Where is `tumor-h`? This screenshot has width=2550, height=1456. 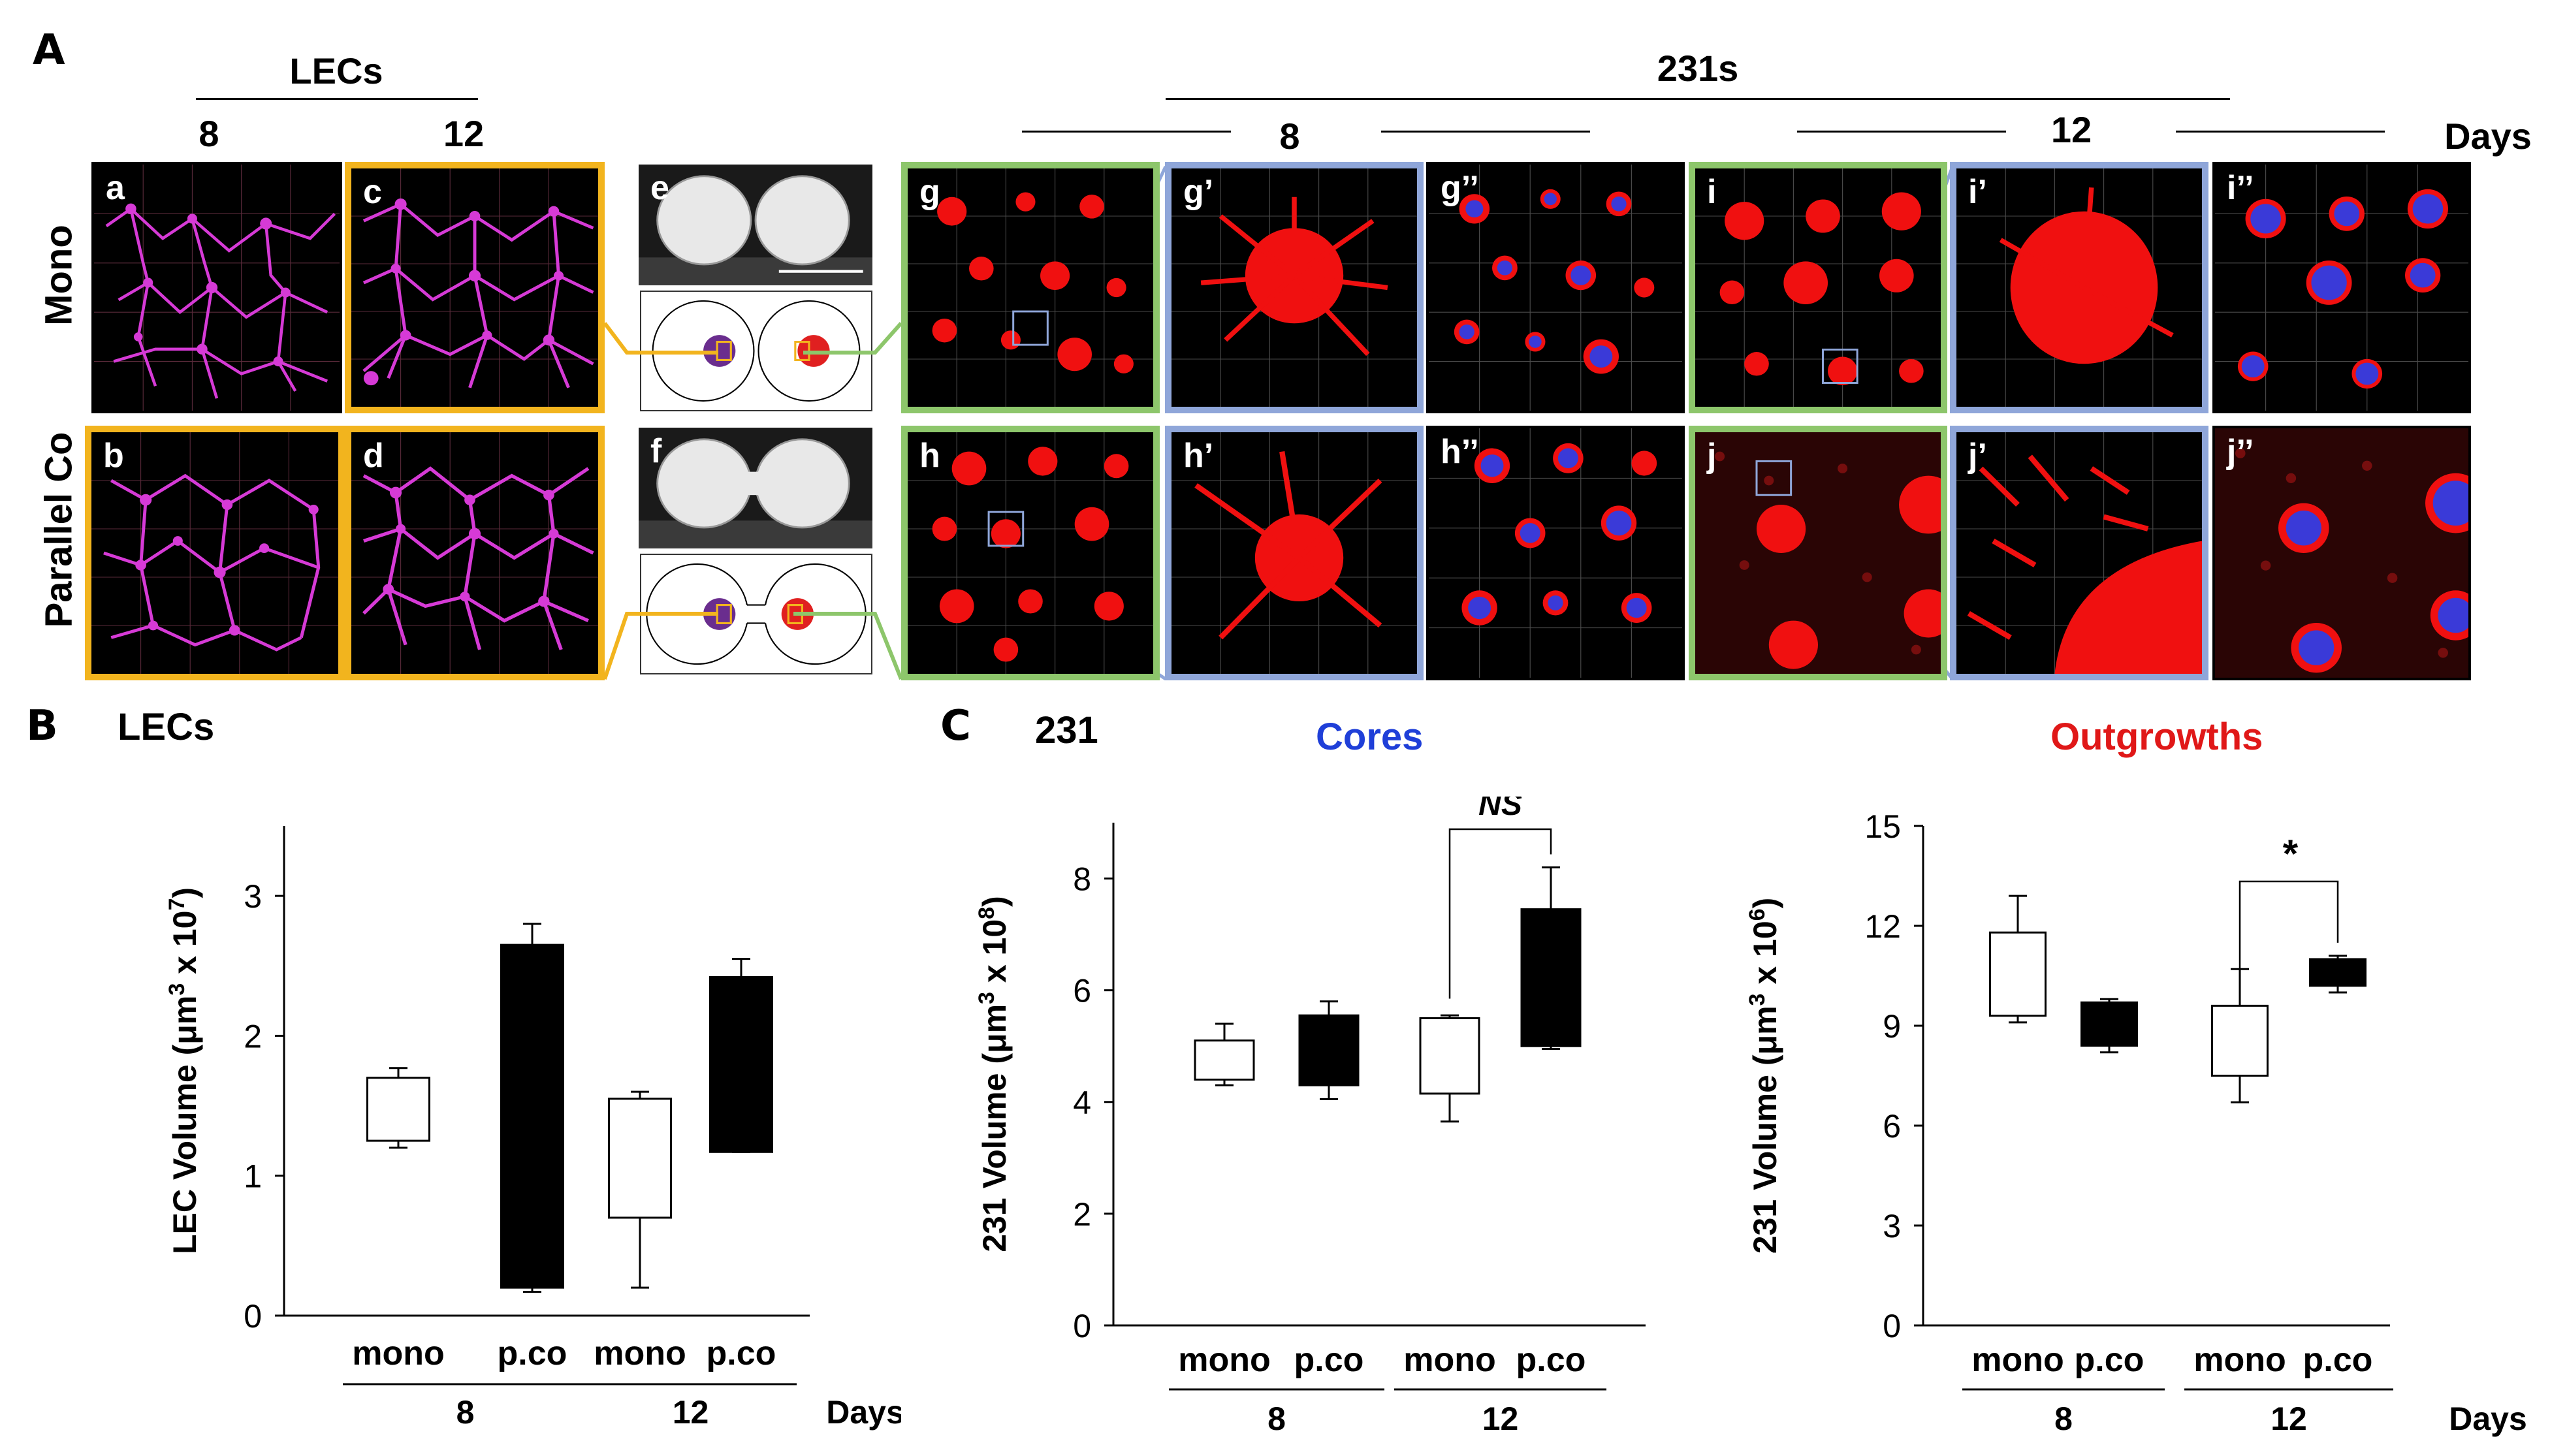 tumor-h is located at coordinates (1031, 553).